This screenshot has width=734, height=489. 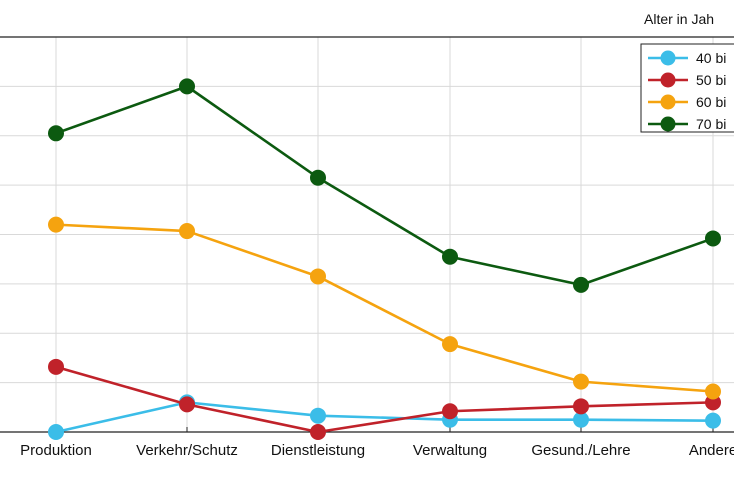 What do you see at coordinates (711, 124) in the screenshot?
I see `legend-label: 70 bi` at bounding box center [711, 124].